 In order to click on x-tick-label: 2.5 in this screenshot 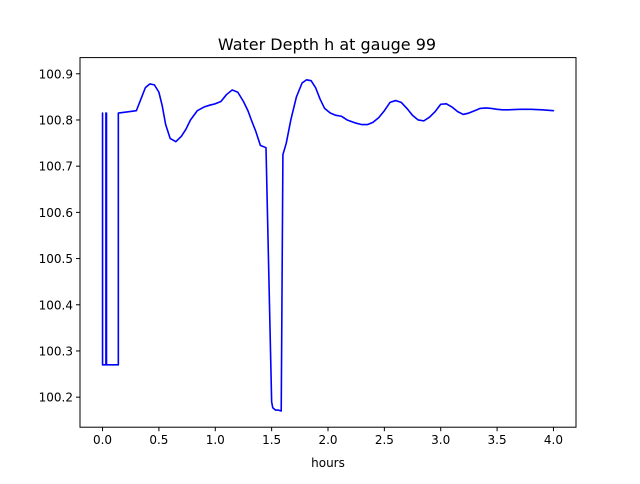, I will do `click(384, 440)`.